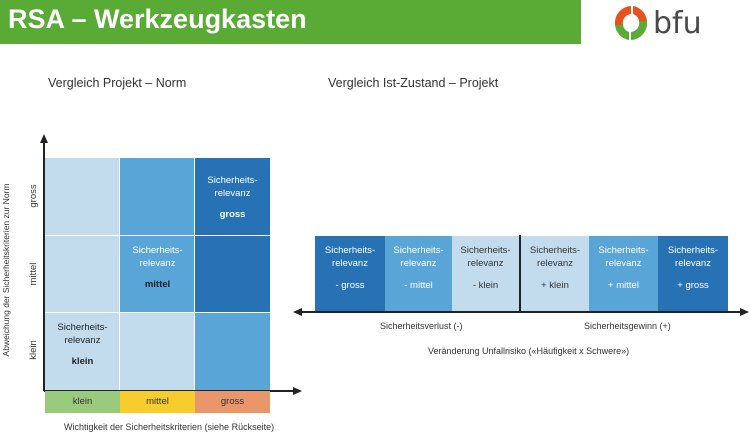 The width and height of the screenshot is (750, 443). Describe the element at coordinates (157, 351) in the screenshot. I see `matrix-cell-klein-mittel` at that location.